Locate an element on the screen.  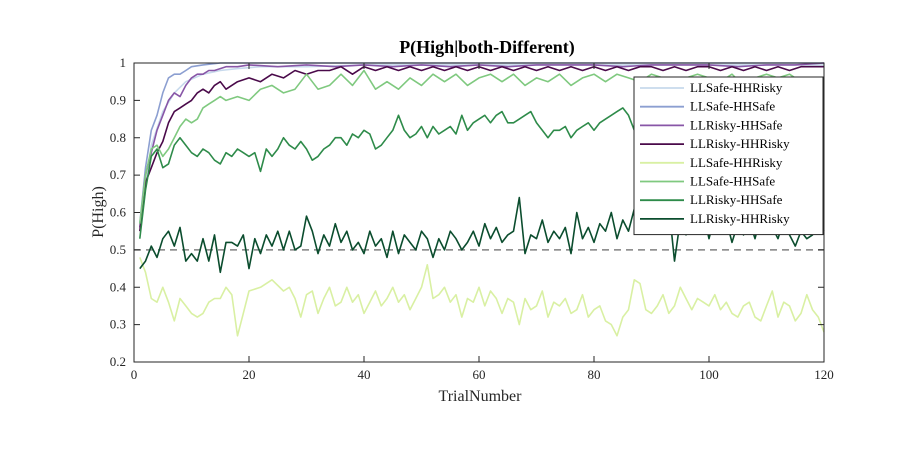
chart-title: P(High|both-Different) is located at coordinates (487, 47).